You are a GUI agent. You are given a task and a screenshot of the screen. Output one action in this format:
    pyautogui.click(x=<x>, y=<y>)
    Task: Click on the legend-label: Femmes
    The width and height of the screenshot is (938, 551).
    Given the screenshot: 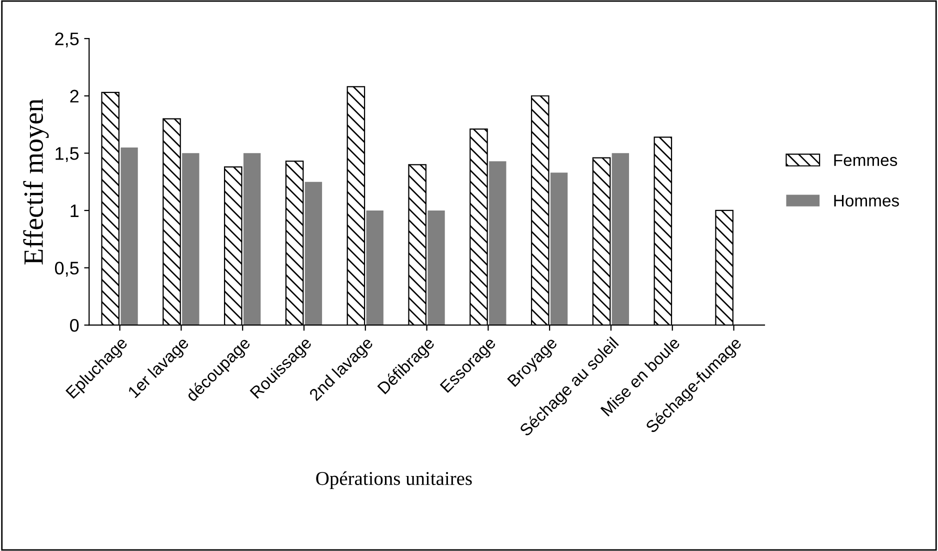 What is the action you would take?
    pyautogui.click(x=866, y=160)
    